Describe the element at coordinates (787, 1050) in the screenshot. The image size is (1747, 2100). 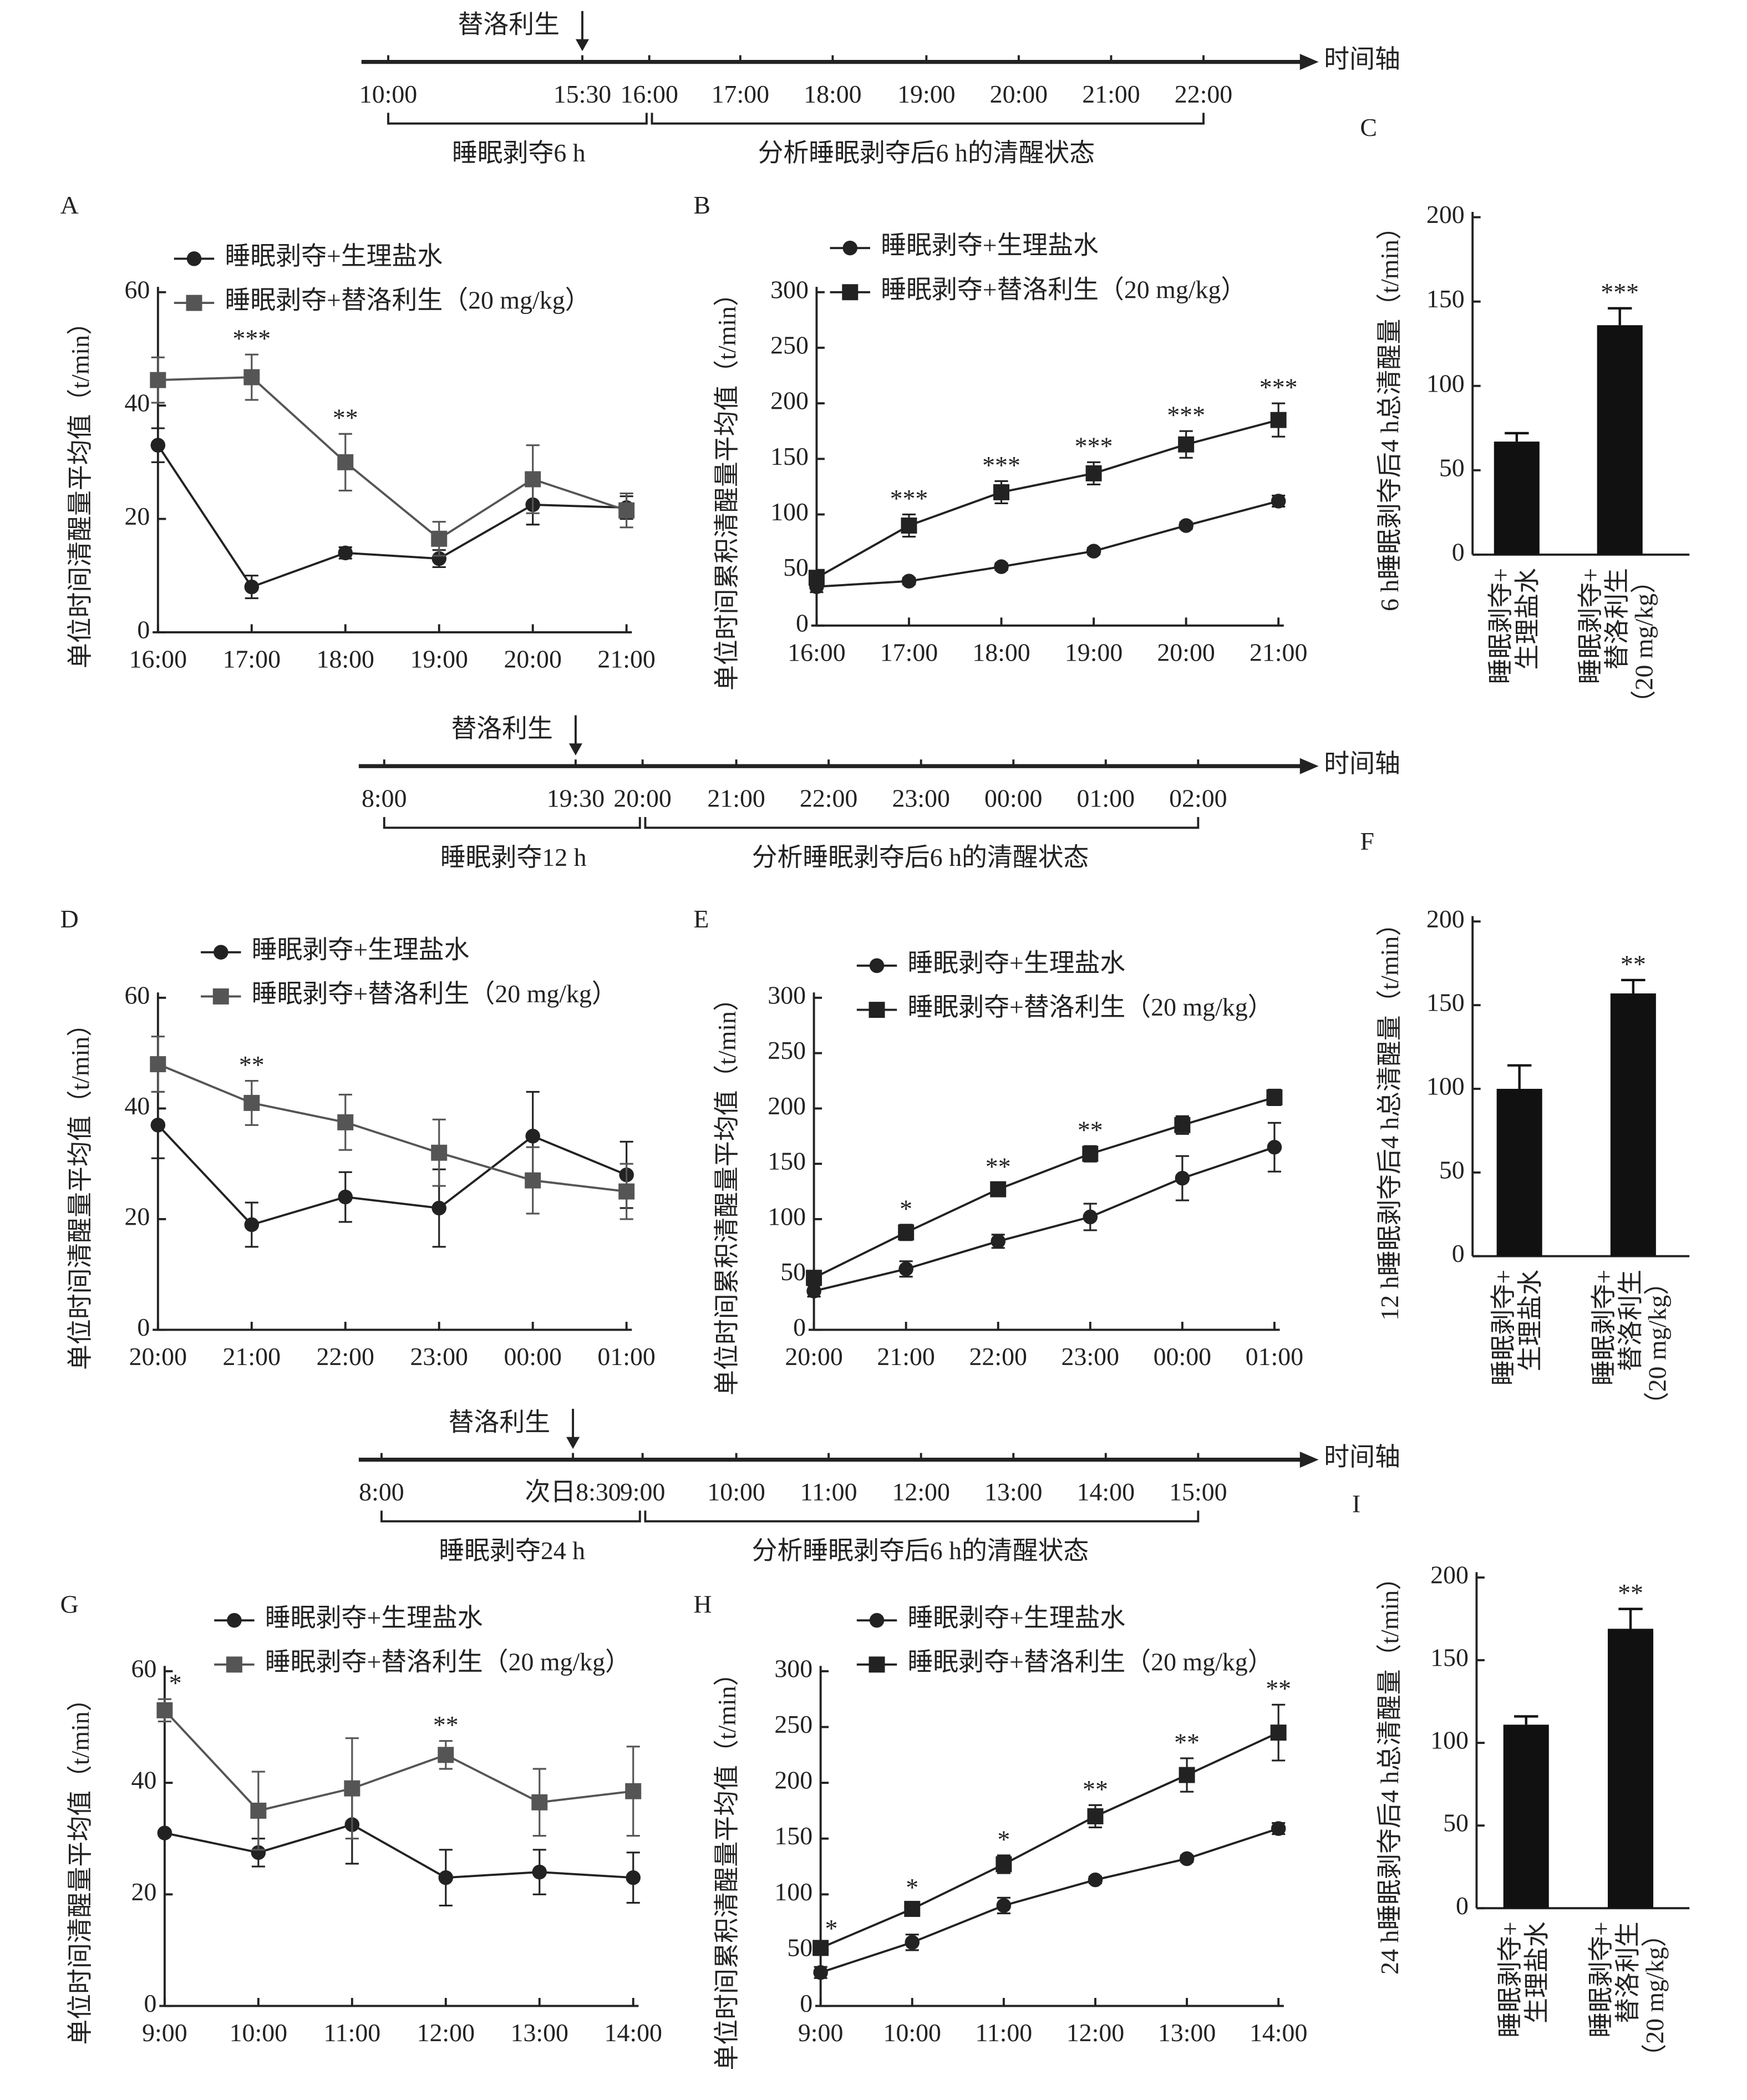
I see `y-tick-label: 250` at that location.